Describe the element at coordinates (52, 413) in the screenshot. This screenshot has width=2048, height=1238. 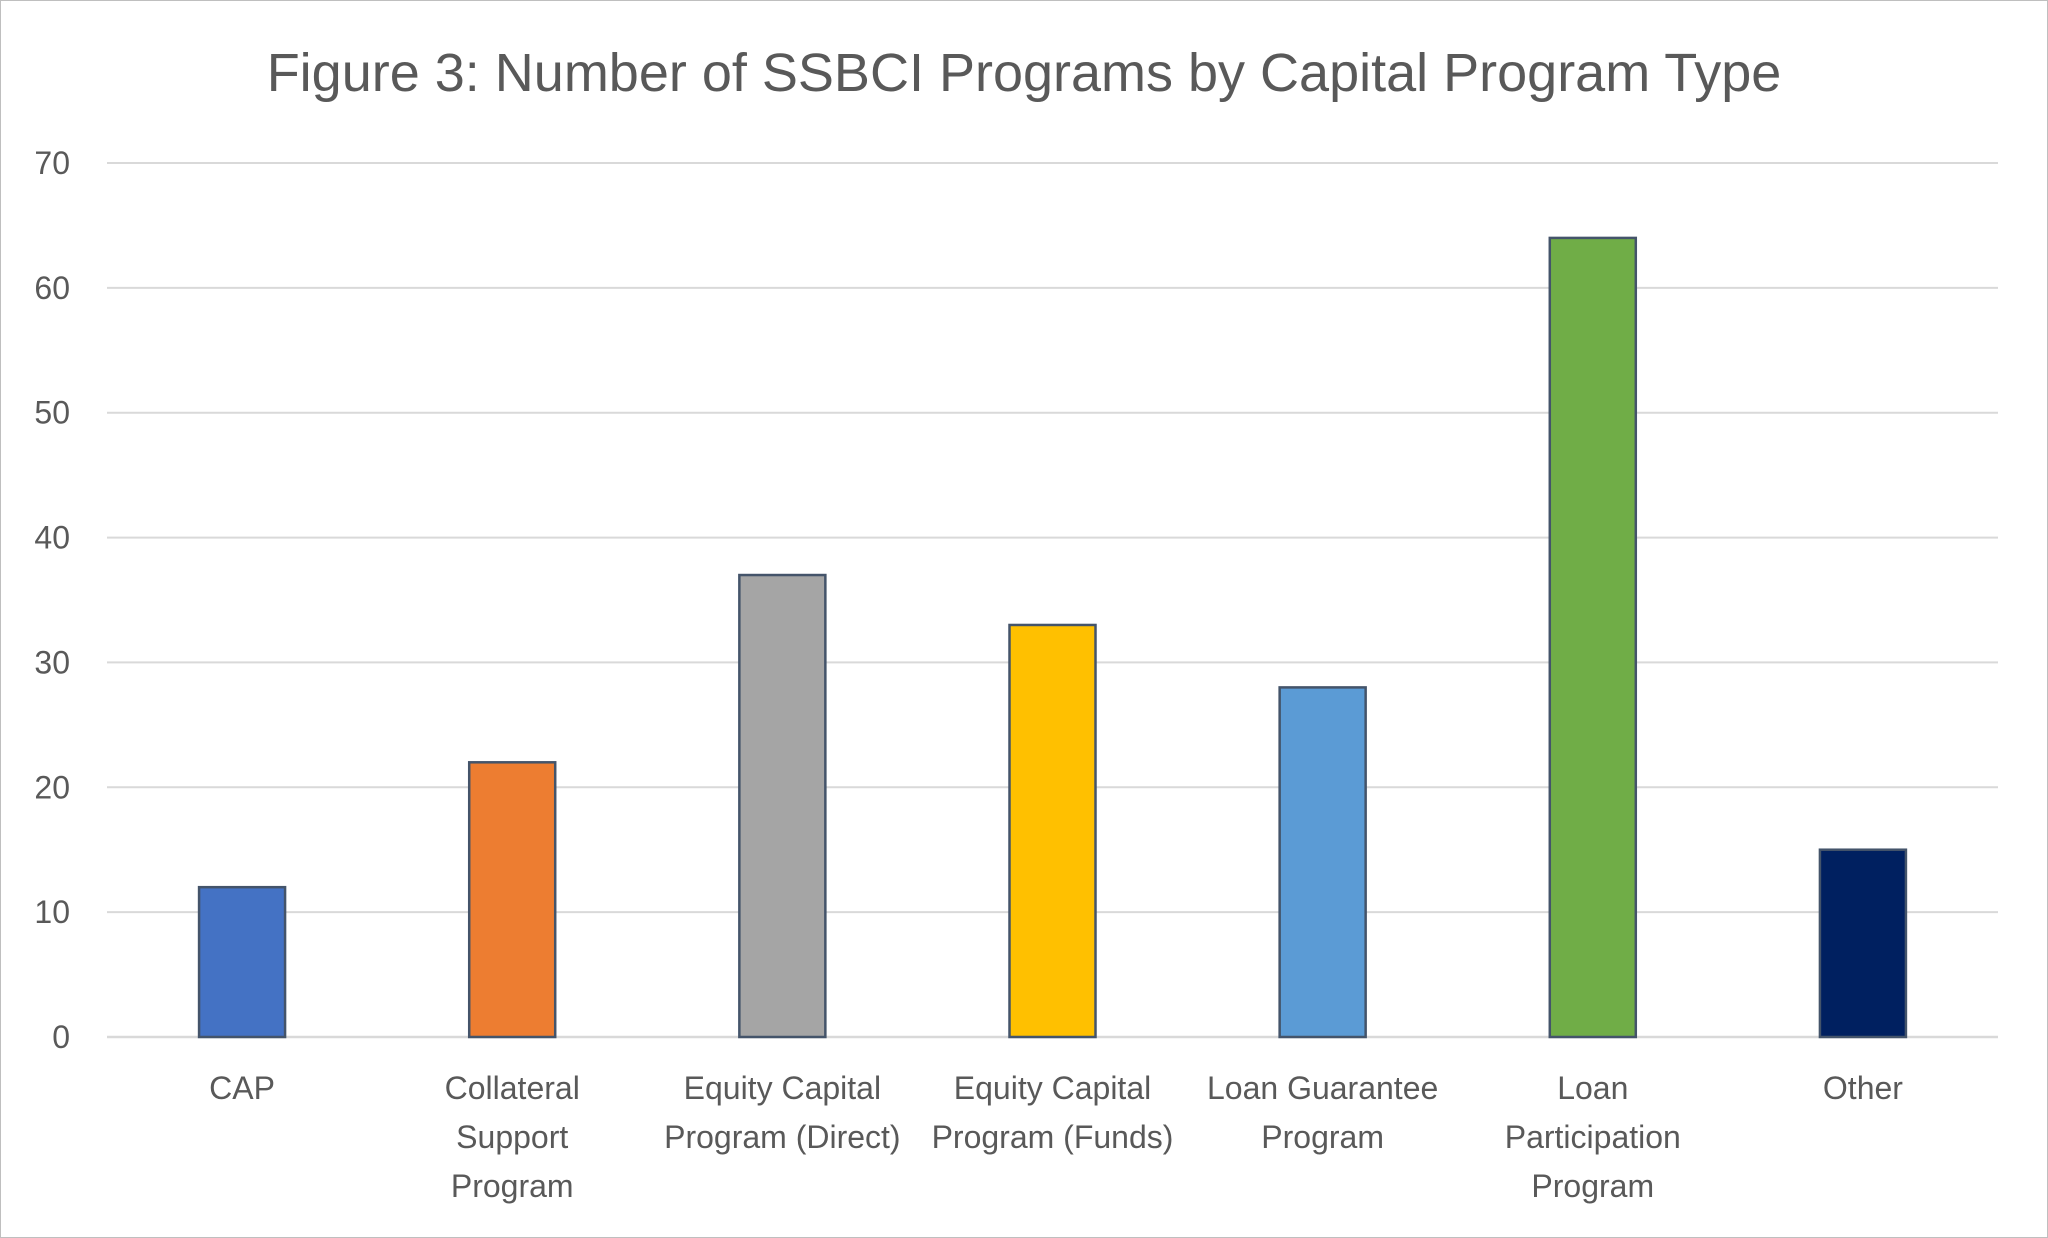
I see `y-tick-label: 50` at that location.